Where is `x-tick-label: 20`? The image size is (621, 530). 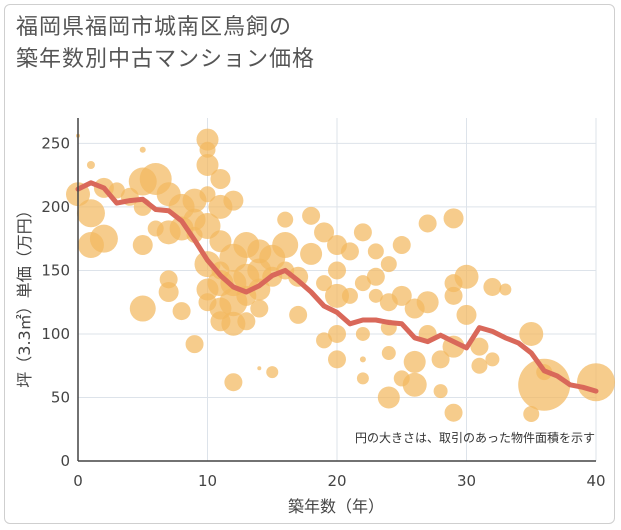
x-tick-label: 20 is located at coordinates (336, 481).